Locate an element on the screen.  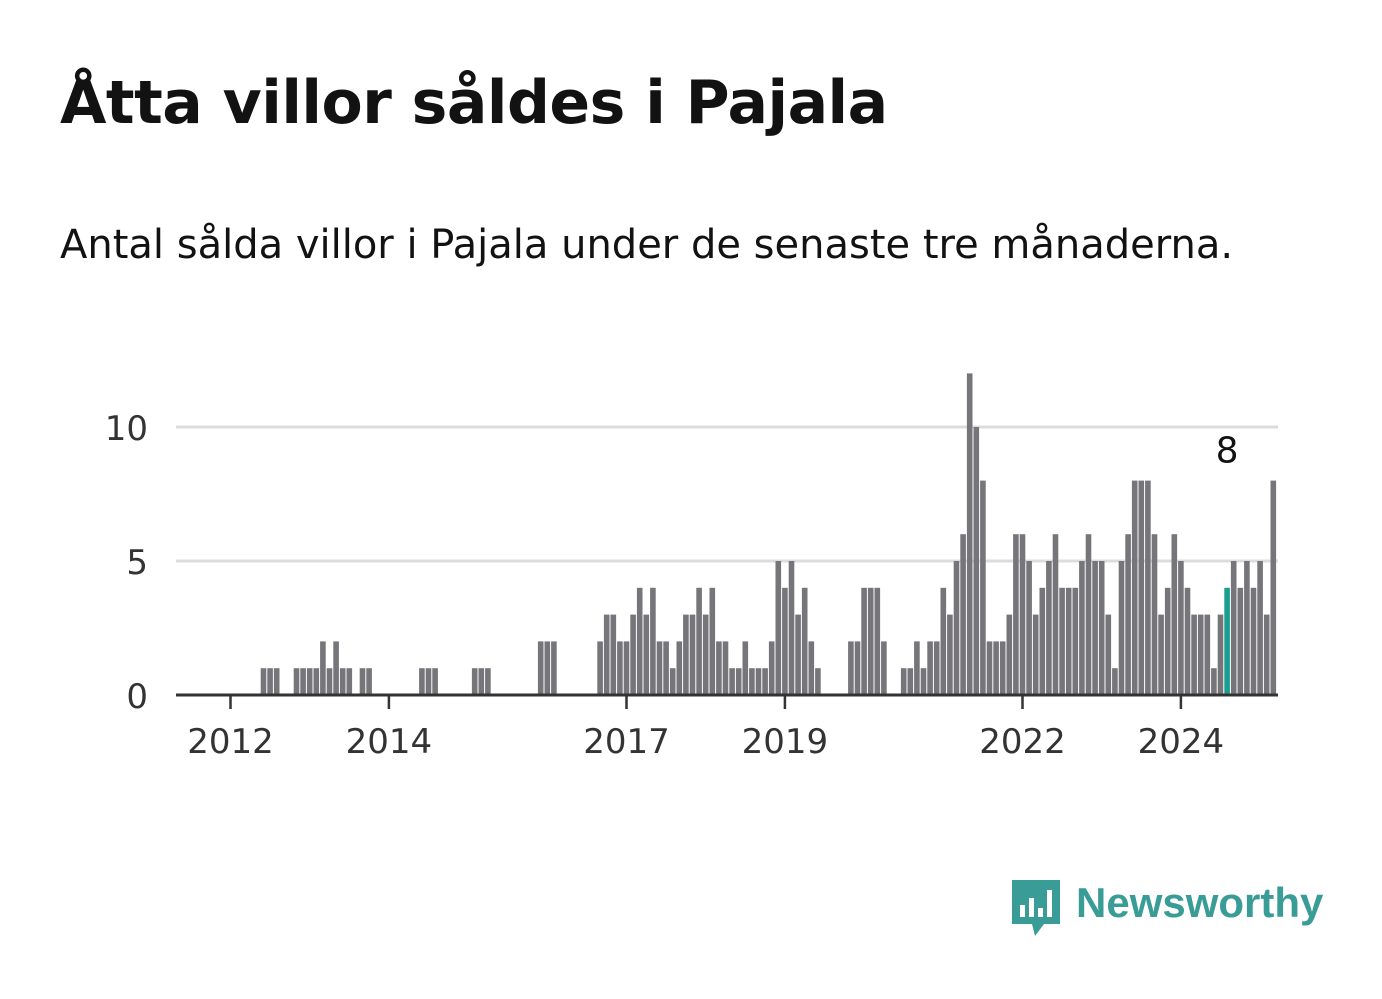
brand-name: Newsworthy is located at coordinates (1200, 902).